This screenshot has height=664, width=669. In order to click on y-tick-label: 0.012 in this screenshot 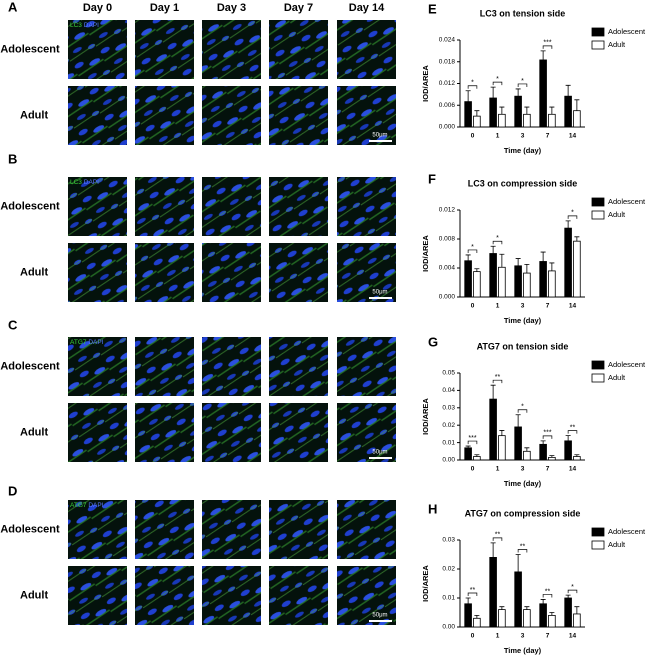, I will do `click(447, 83)`.